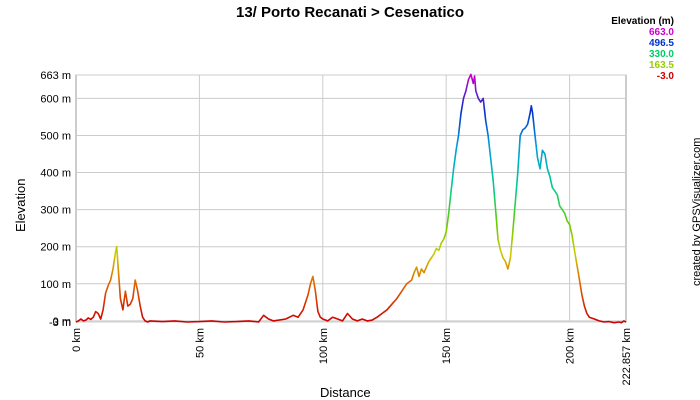 The image size is (700, 400). What do you see at coordinates (55, 248) in the screenshot?
I see `y-tick-label: 200 m` at bounding box center [55, 248].